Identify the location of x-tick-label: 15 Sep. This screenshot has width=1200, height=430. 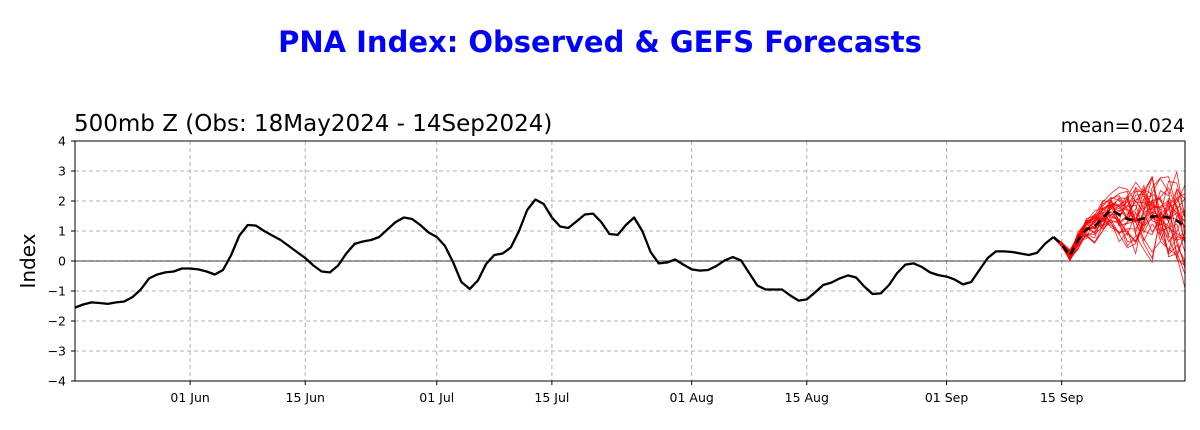
(1062, 397).